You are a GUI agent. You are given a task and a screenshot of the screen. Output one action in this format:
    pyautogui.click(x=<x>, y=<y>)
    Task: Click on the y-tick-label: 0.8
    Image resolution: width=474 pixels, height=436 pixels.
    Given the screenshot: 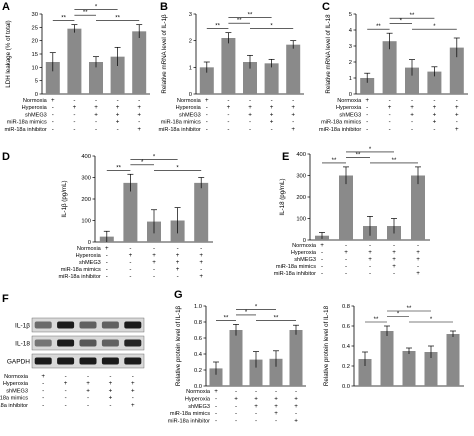 What is the action you would take?
    pyautogui.click(x=198, y=323)
    